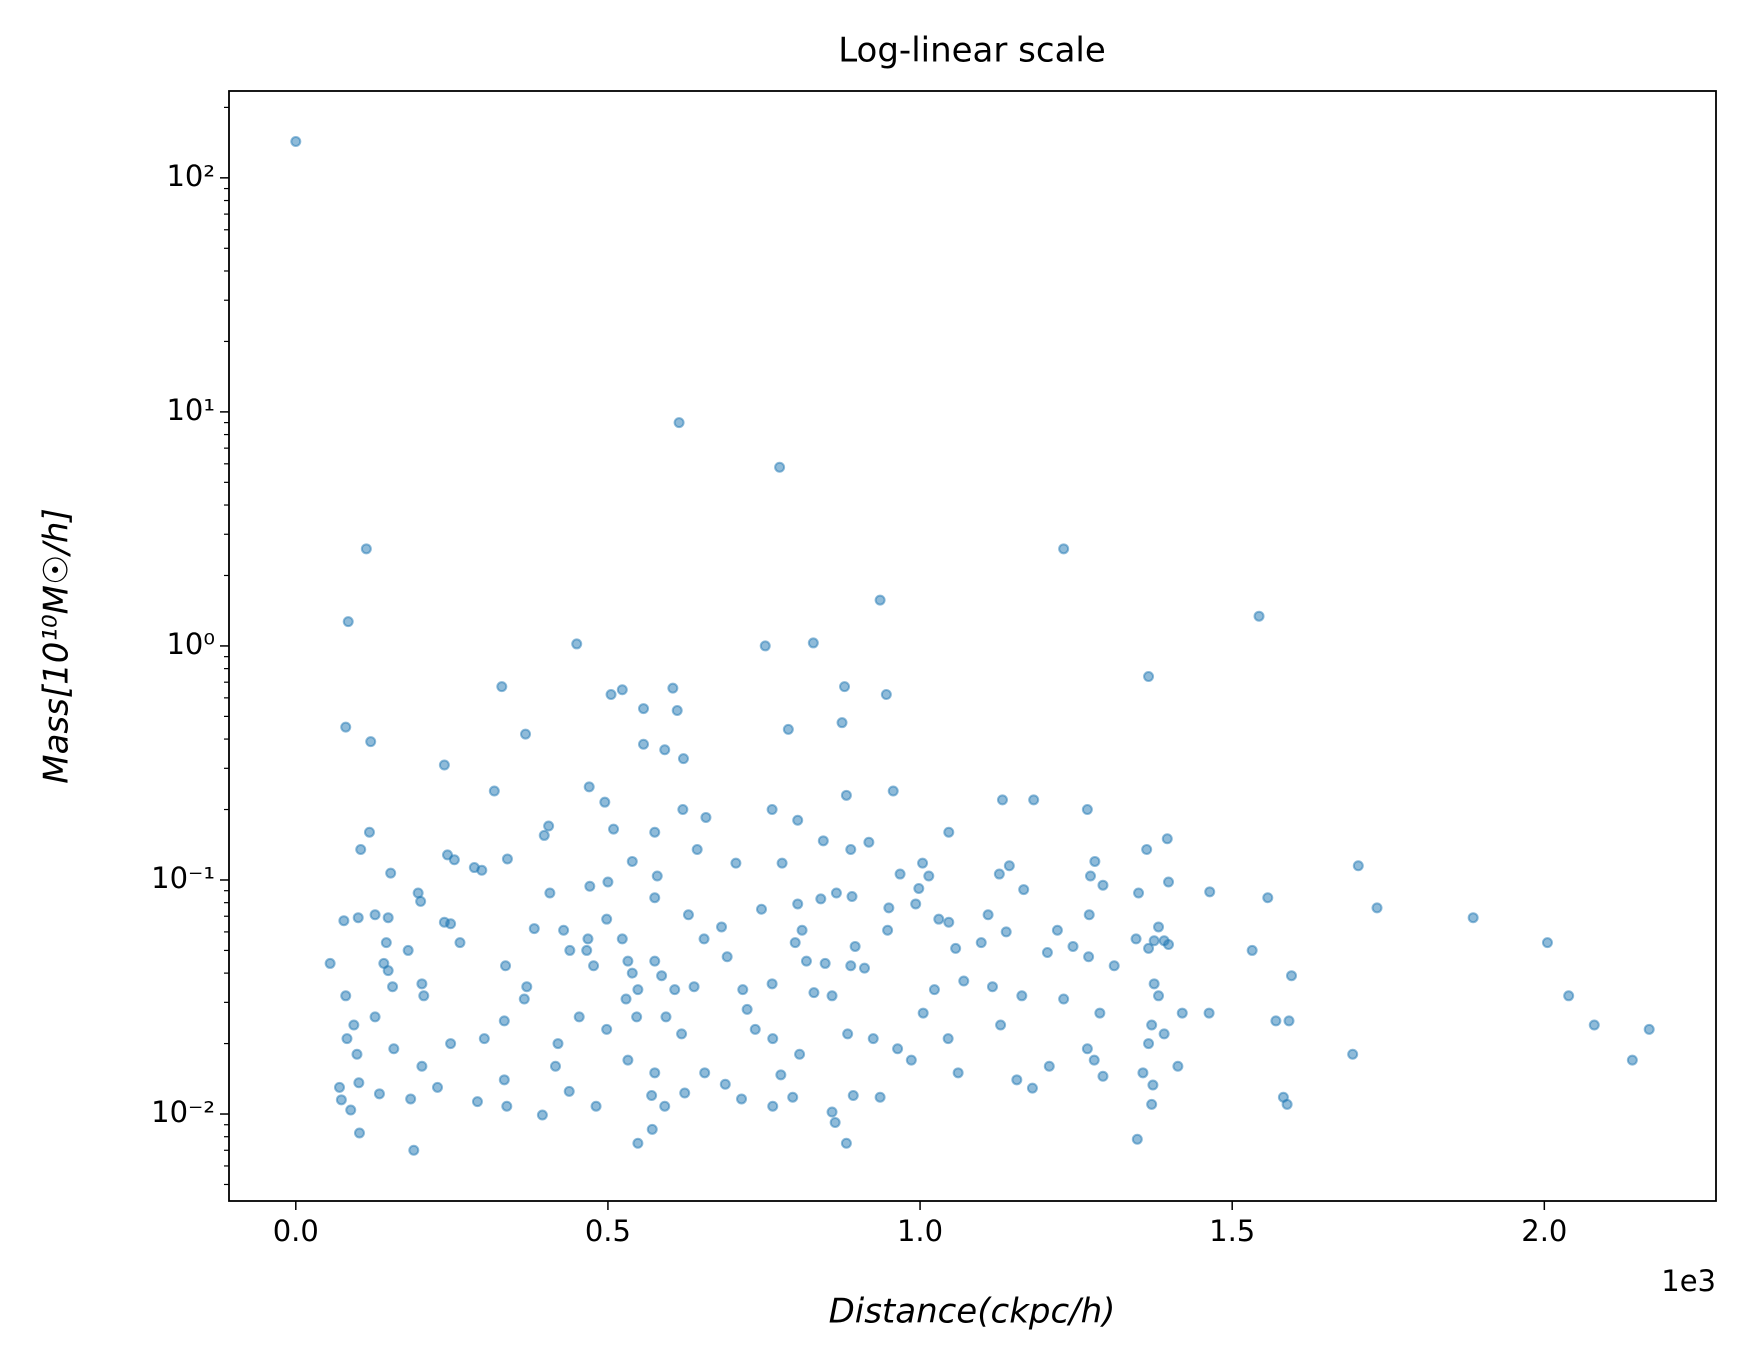  I want to click on x-offset-text: 1e3, so click(1688, 1281).